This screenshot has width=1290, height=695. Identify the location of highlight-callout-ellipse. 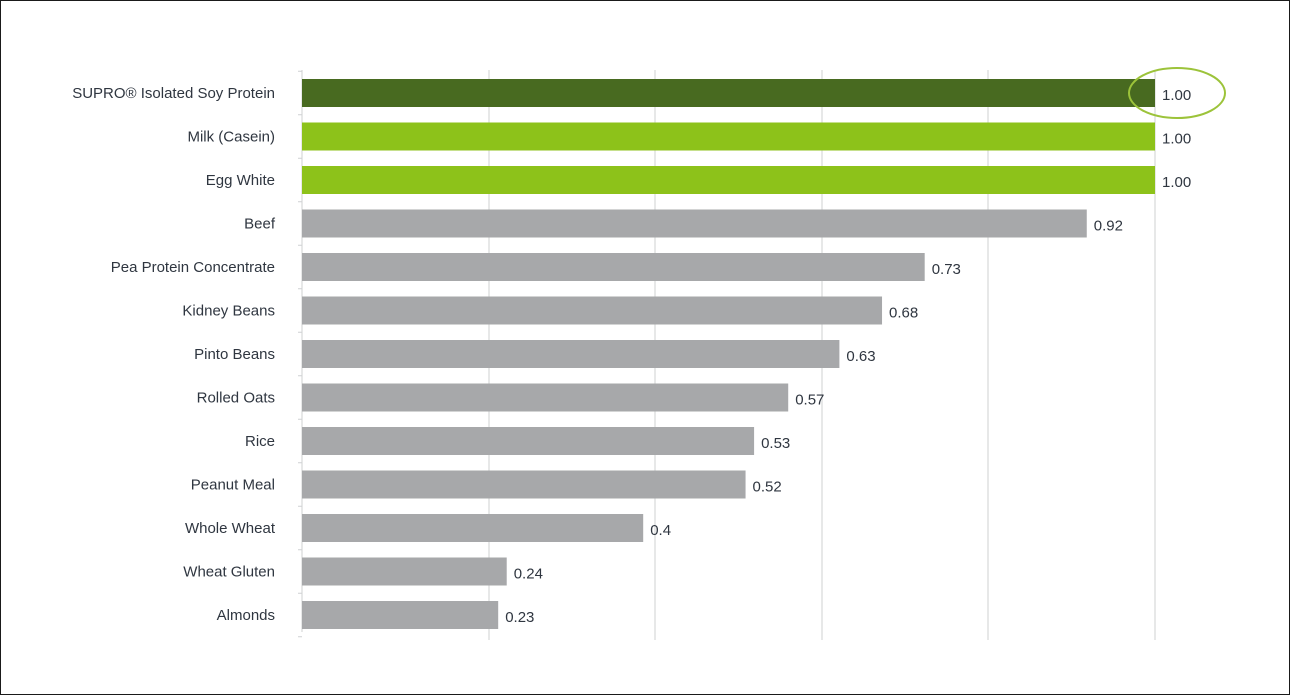
(1177, 93).